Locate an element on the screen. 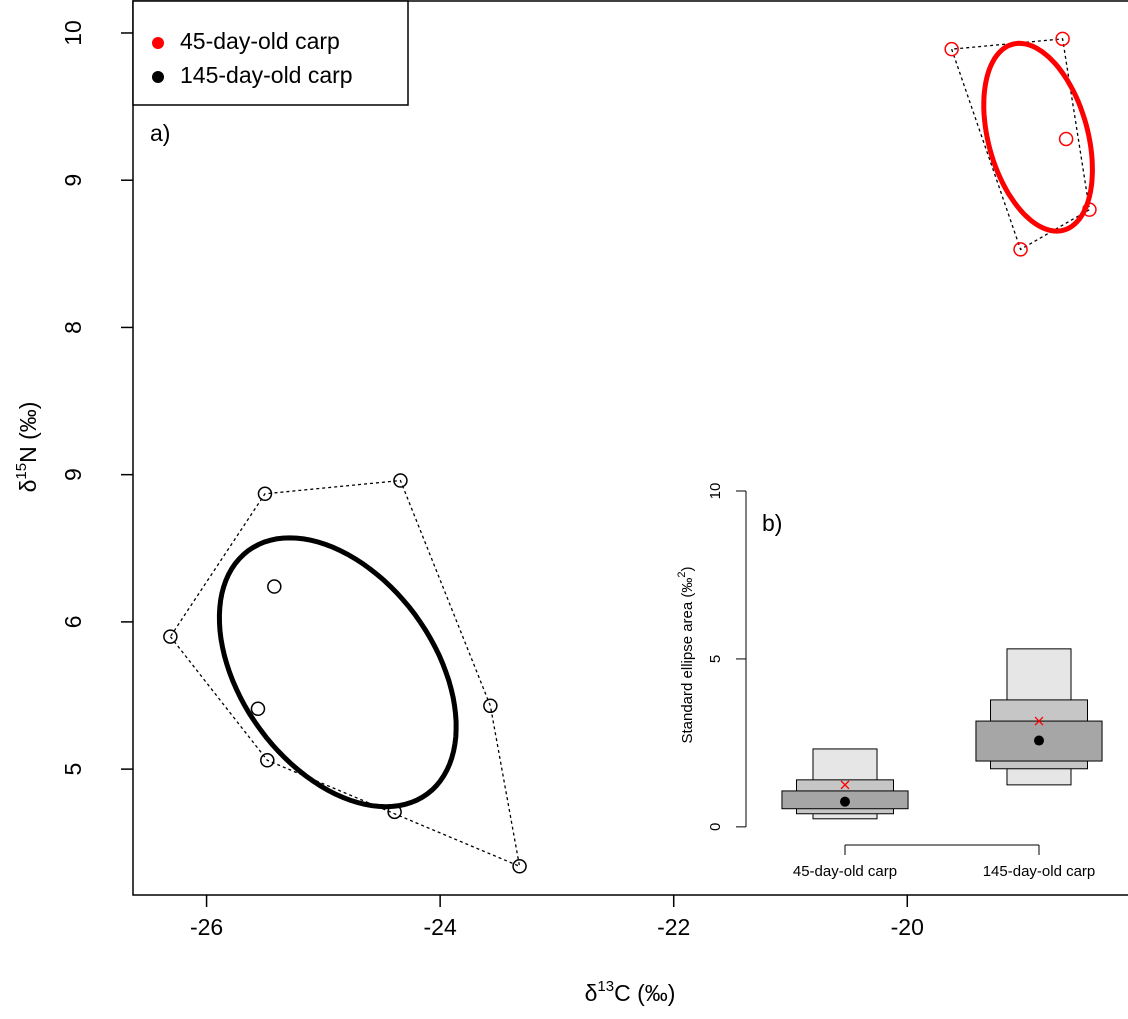 The image size is (1128, 1019). y-axis-label: δ15N (‰) is located at coordinates (27, 447).